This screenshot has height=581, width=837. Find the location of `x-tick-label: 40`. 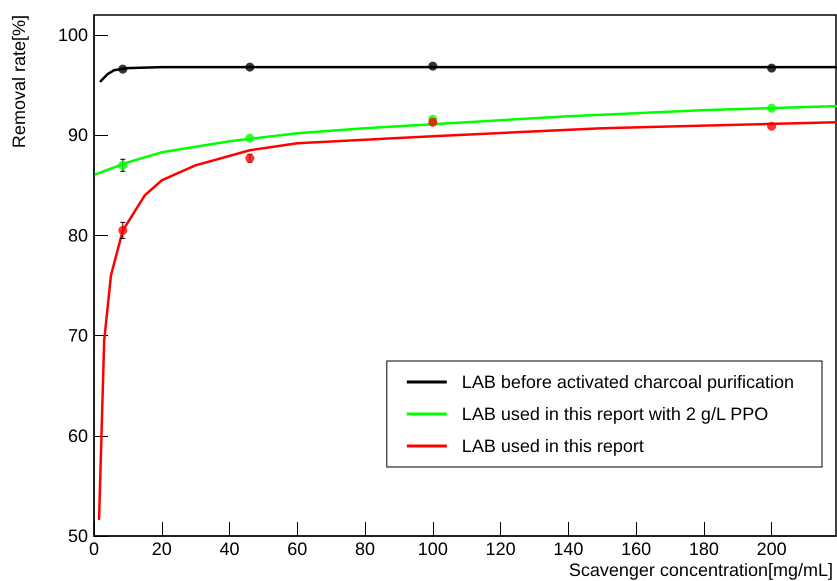

x-tick-label: 40 is located at coordinates (230, 549).